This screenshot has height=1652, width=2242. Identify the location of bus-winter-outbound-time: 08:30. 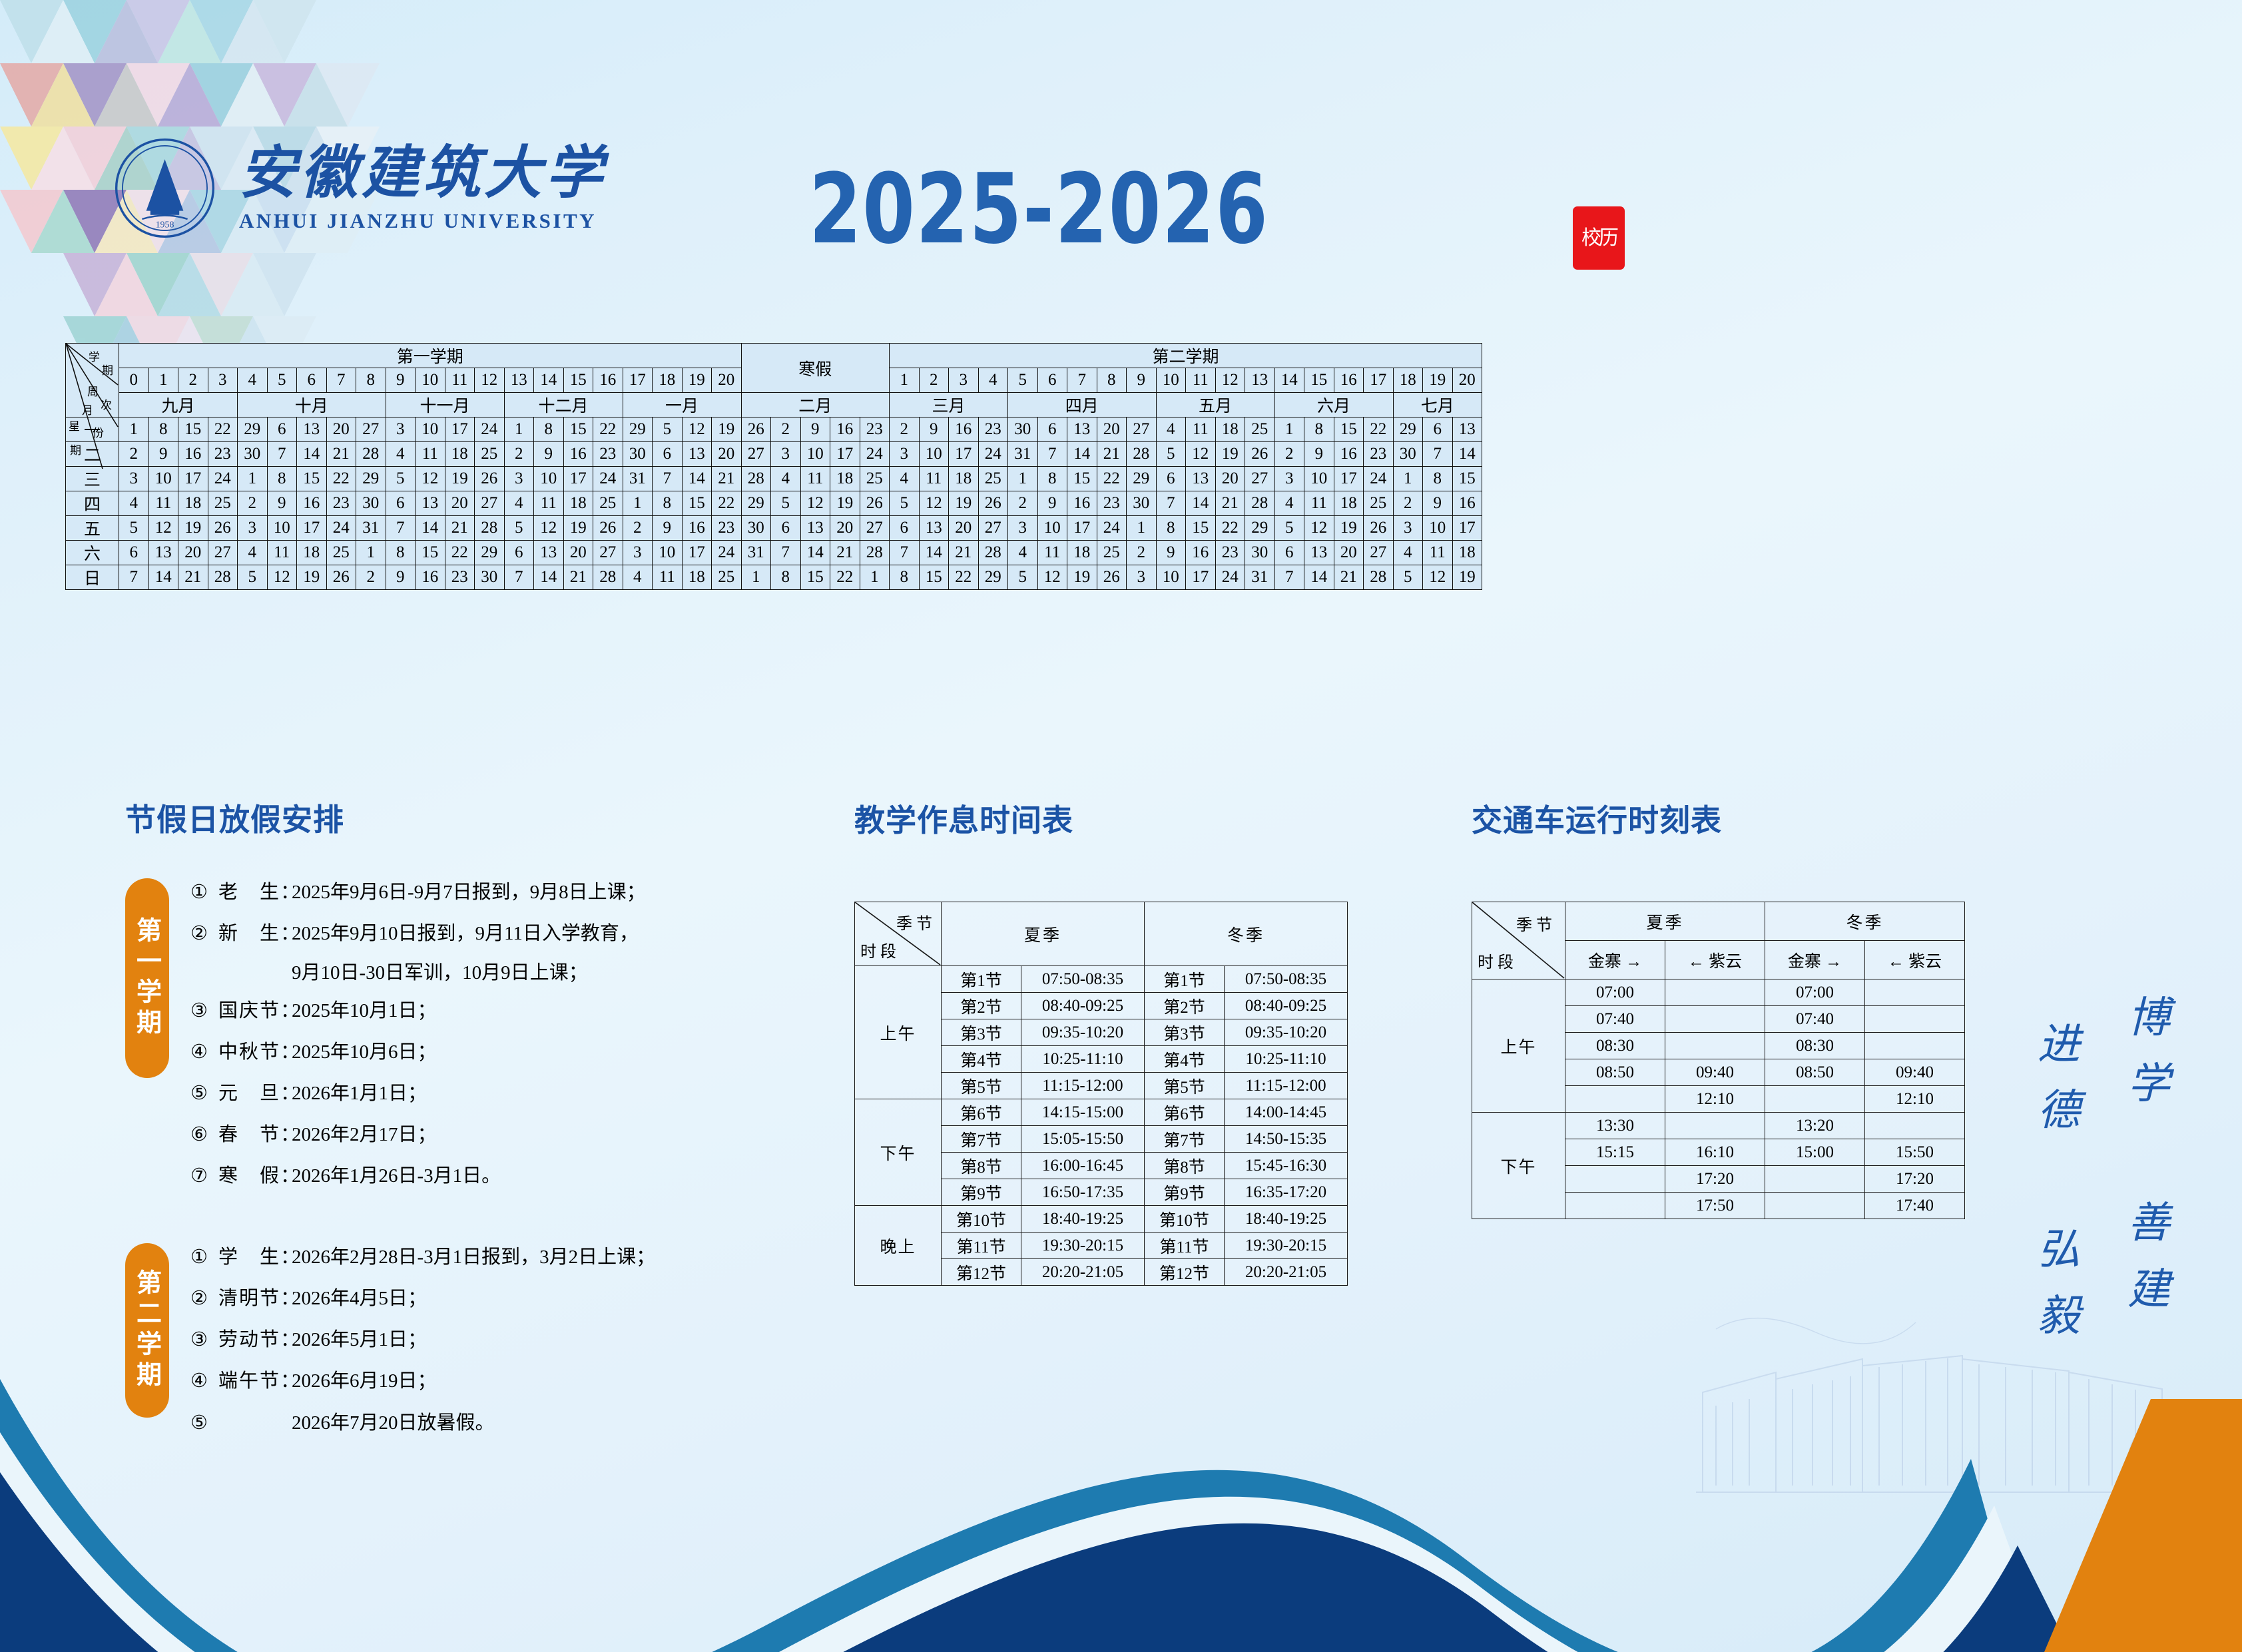
(1815, 1045).